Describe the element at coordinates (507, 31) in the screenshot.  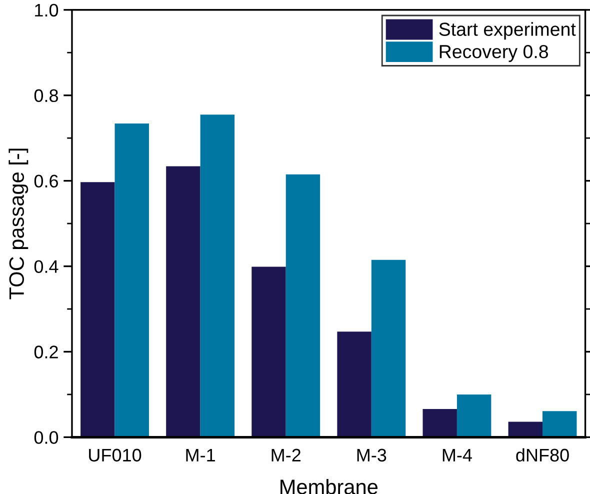
I see `legend-label: Start experiment` at that location.